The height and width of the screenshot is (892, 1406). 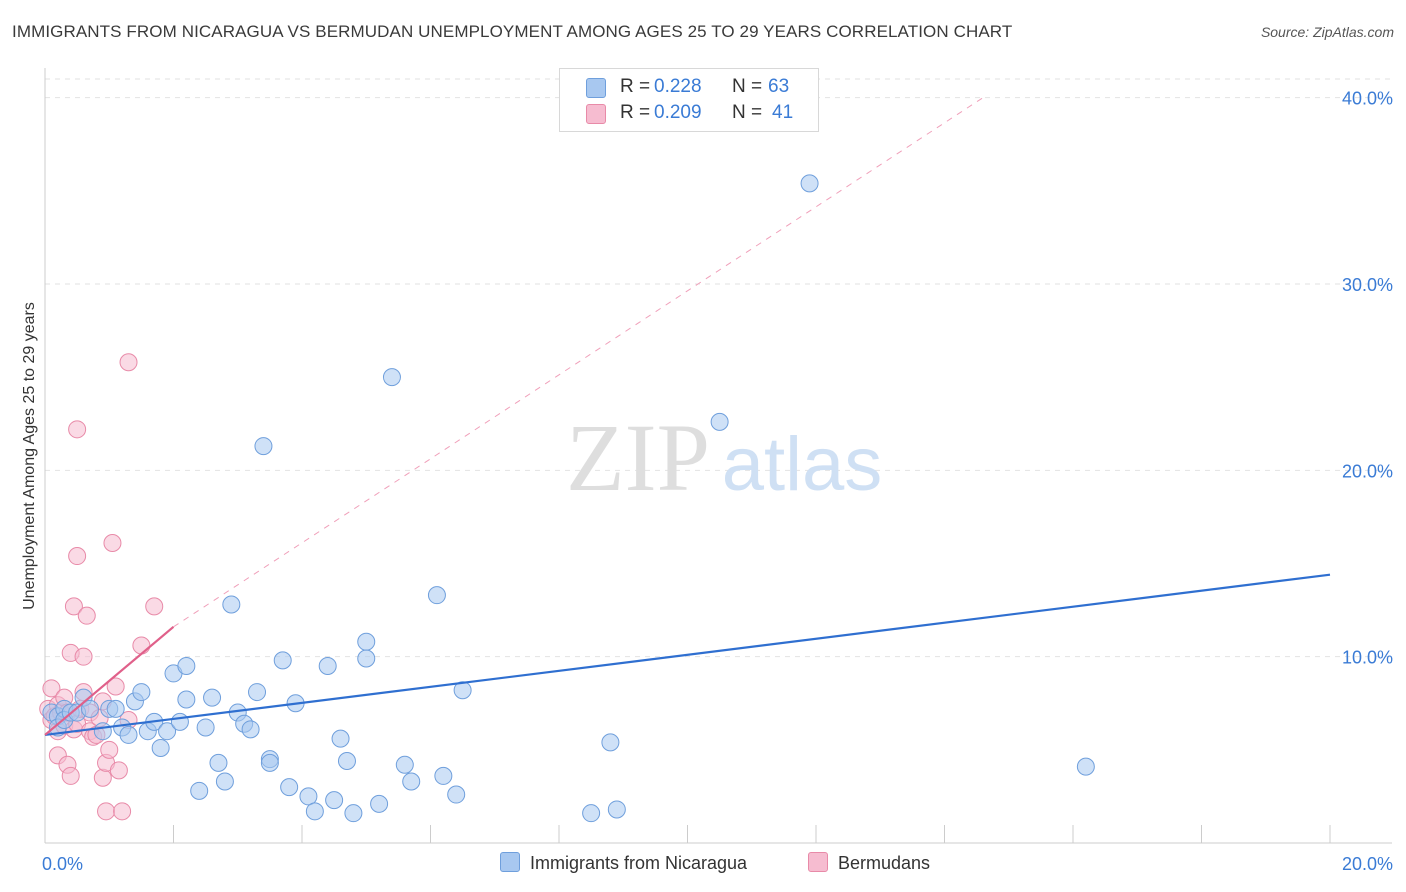 I want to click on legend-box: R = 0.228 N = 63 R = 0.209 N = 41, so click(x=689, y=100).